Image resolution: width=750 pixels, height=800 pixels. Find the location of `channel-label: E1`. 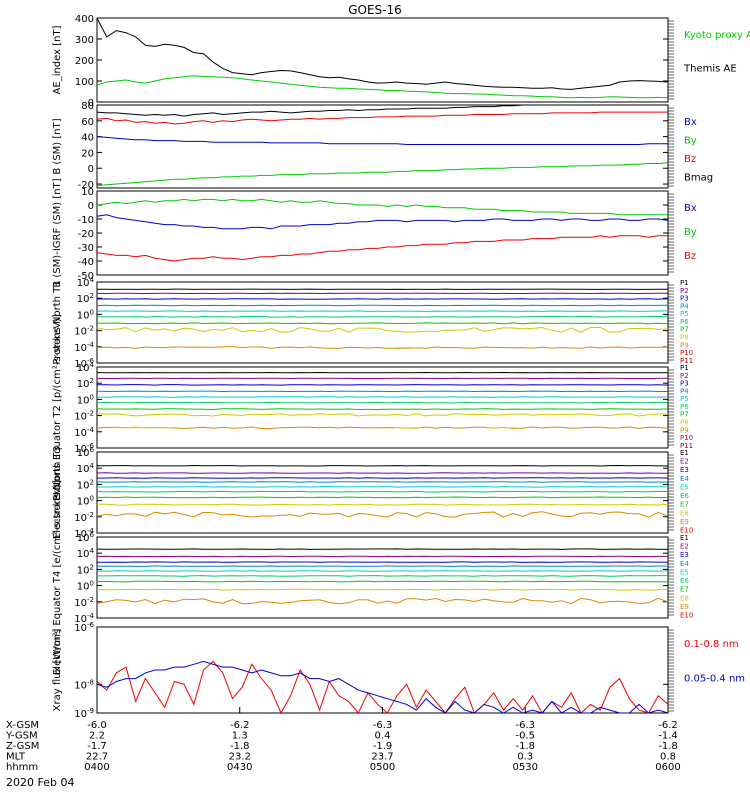

channel-label: E1 is located at coordinates (684, 538).